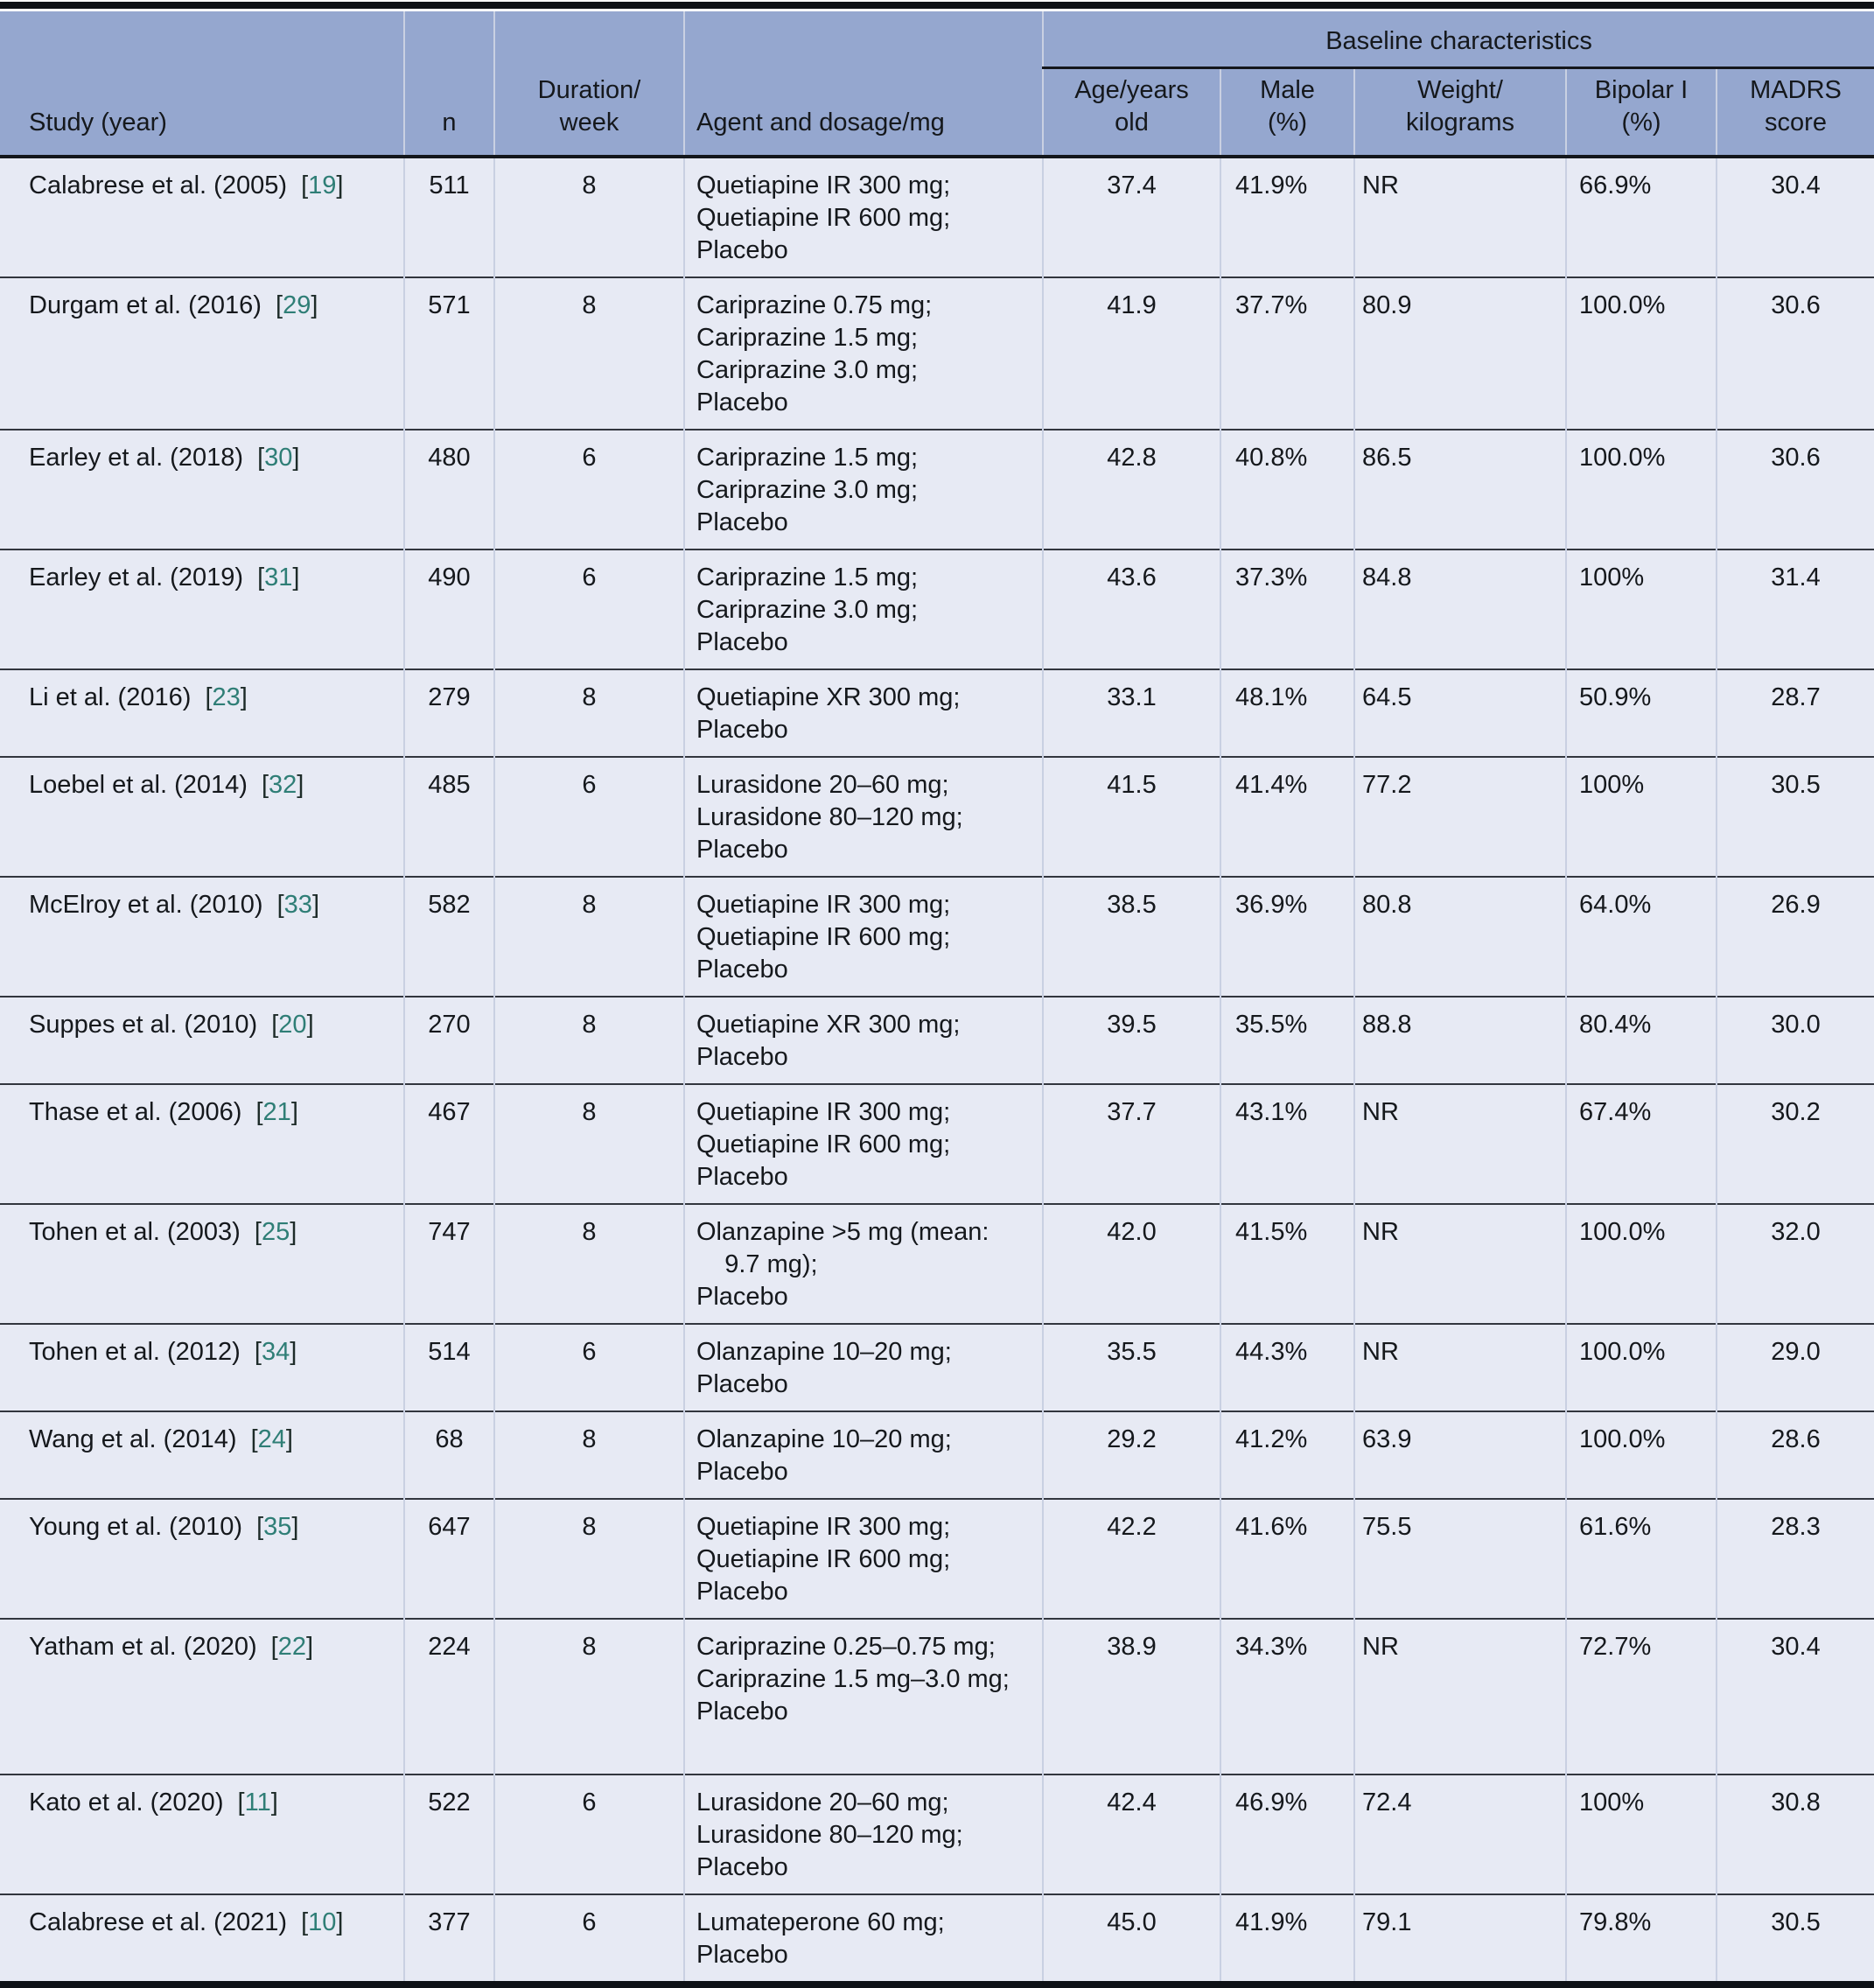  What do you see at coordinates (138, 1352) in the screenshot?
I see `study-label: Tohen et al. (2012)` at bounding box center [138, 1352].